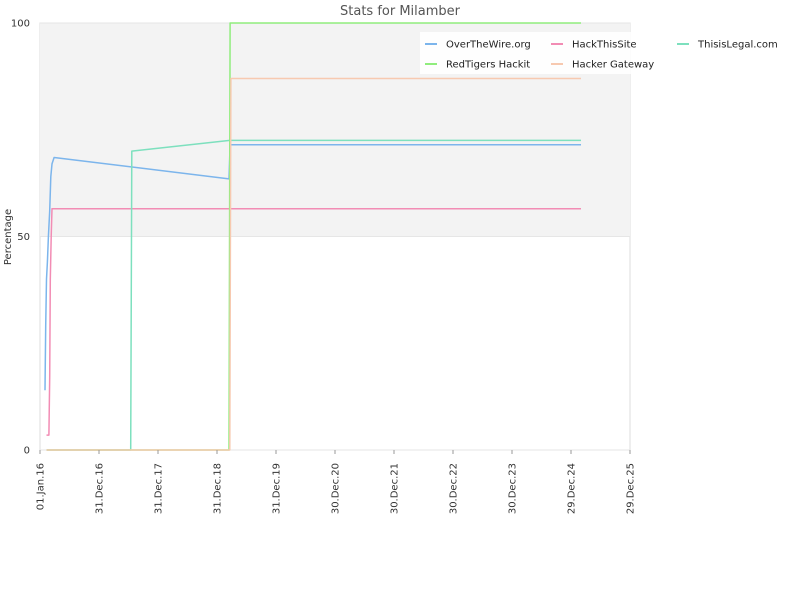  What do you see at coordinates (277, 488) in the screenshot?
I see `x-tick-label: 31.Dec.19` at bounding box center [277, 488].